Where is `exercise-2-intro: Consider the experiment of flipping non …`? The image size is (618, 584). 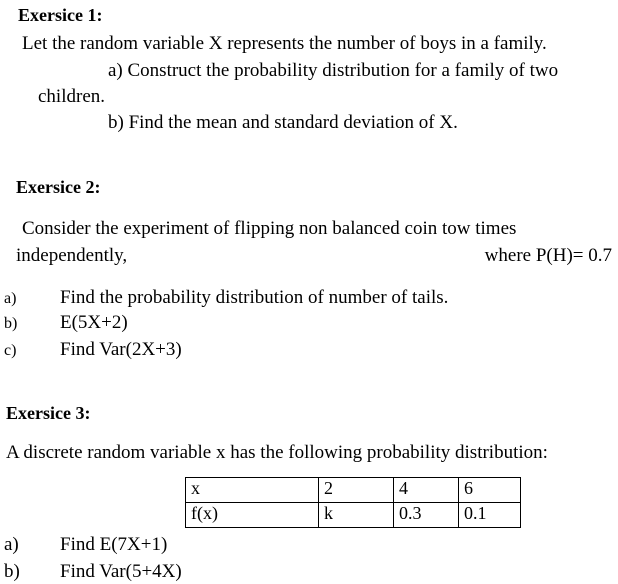
exercise-2-intro: Consider the experiment of flipping non … is located at coordinates (269, 228).